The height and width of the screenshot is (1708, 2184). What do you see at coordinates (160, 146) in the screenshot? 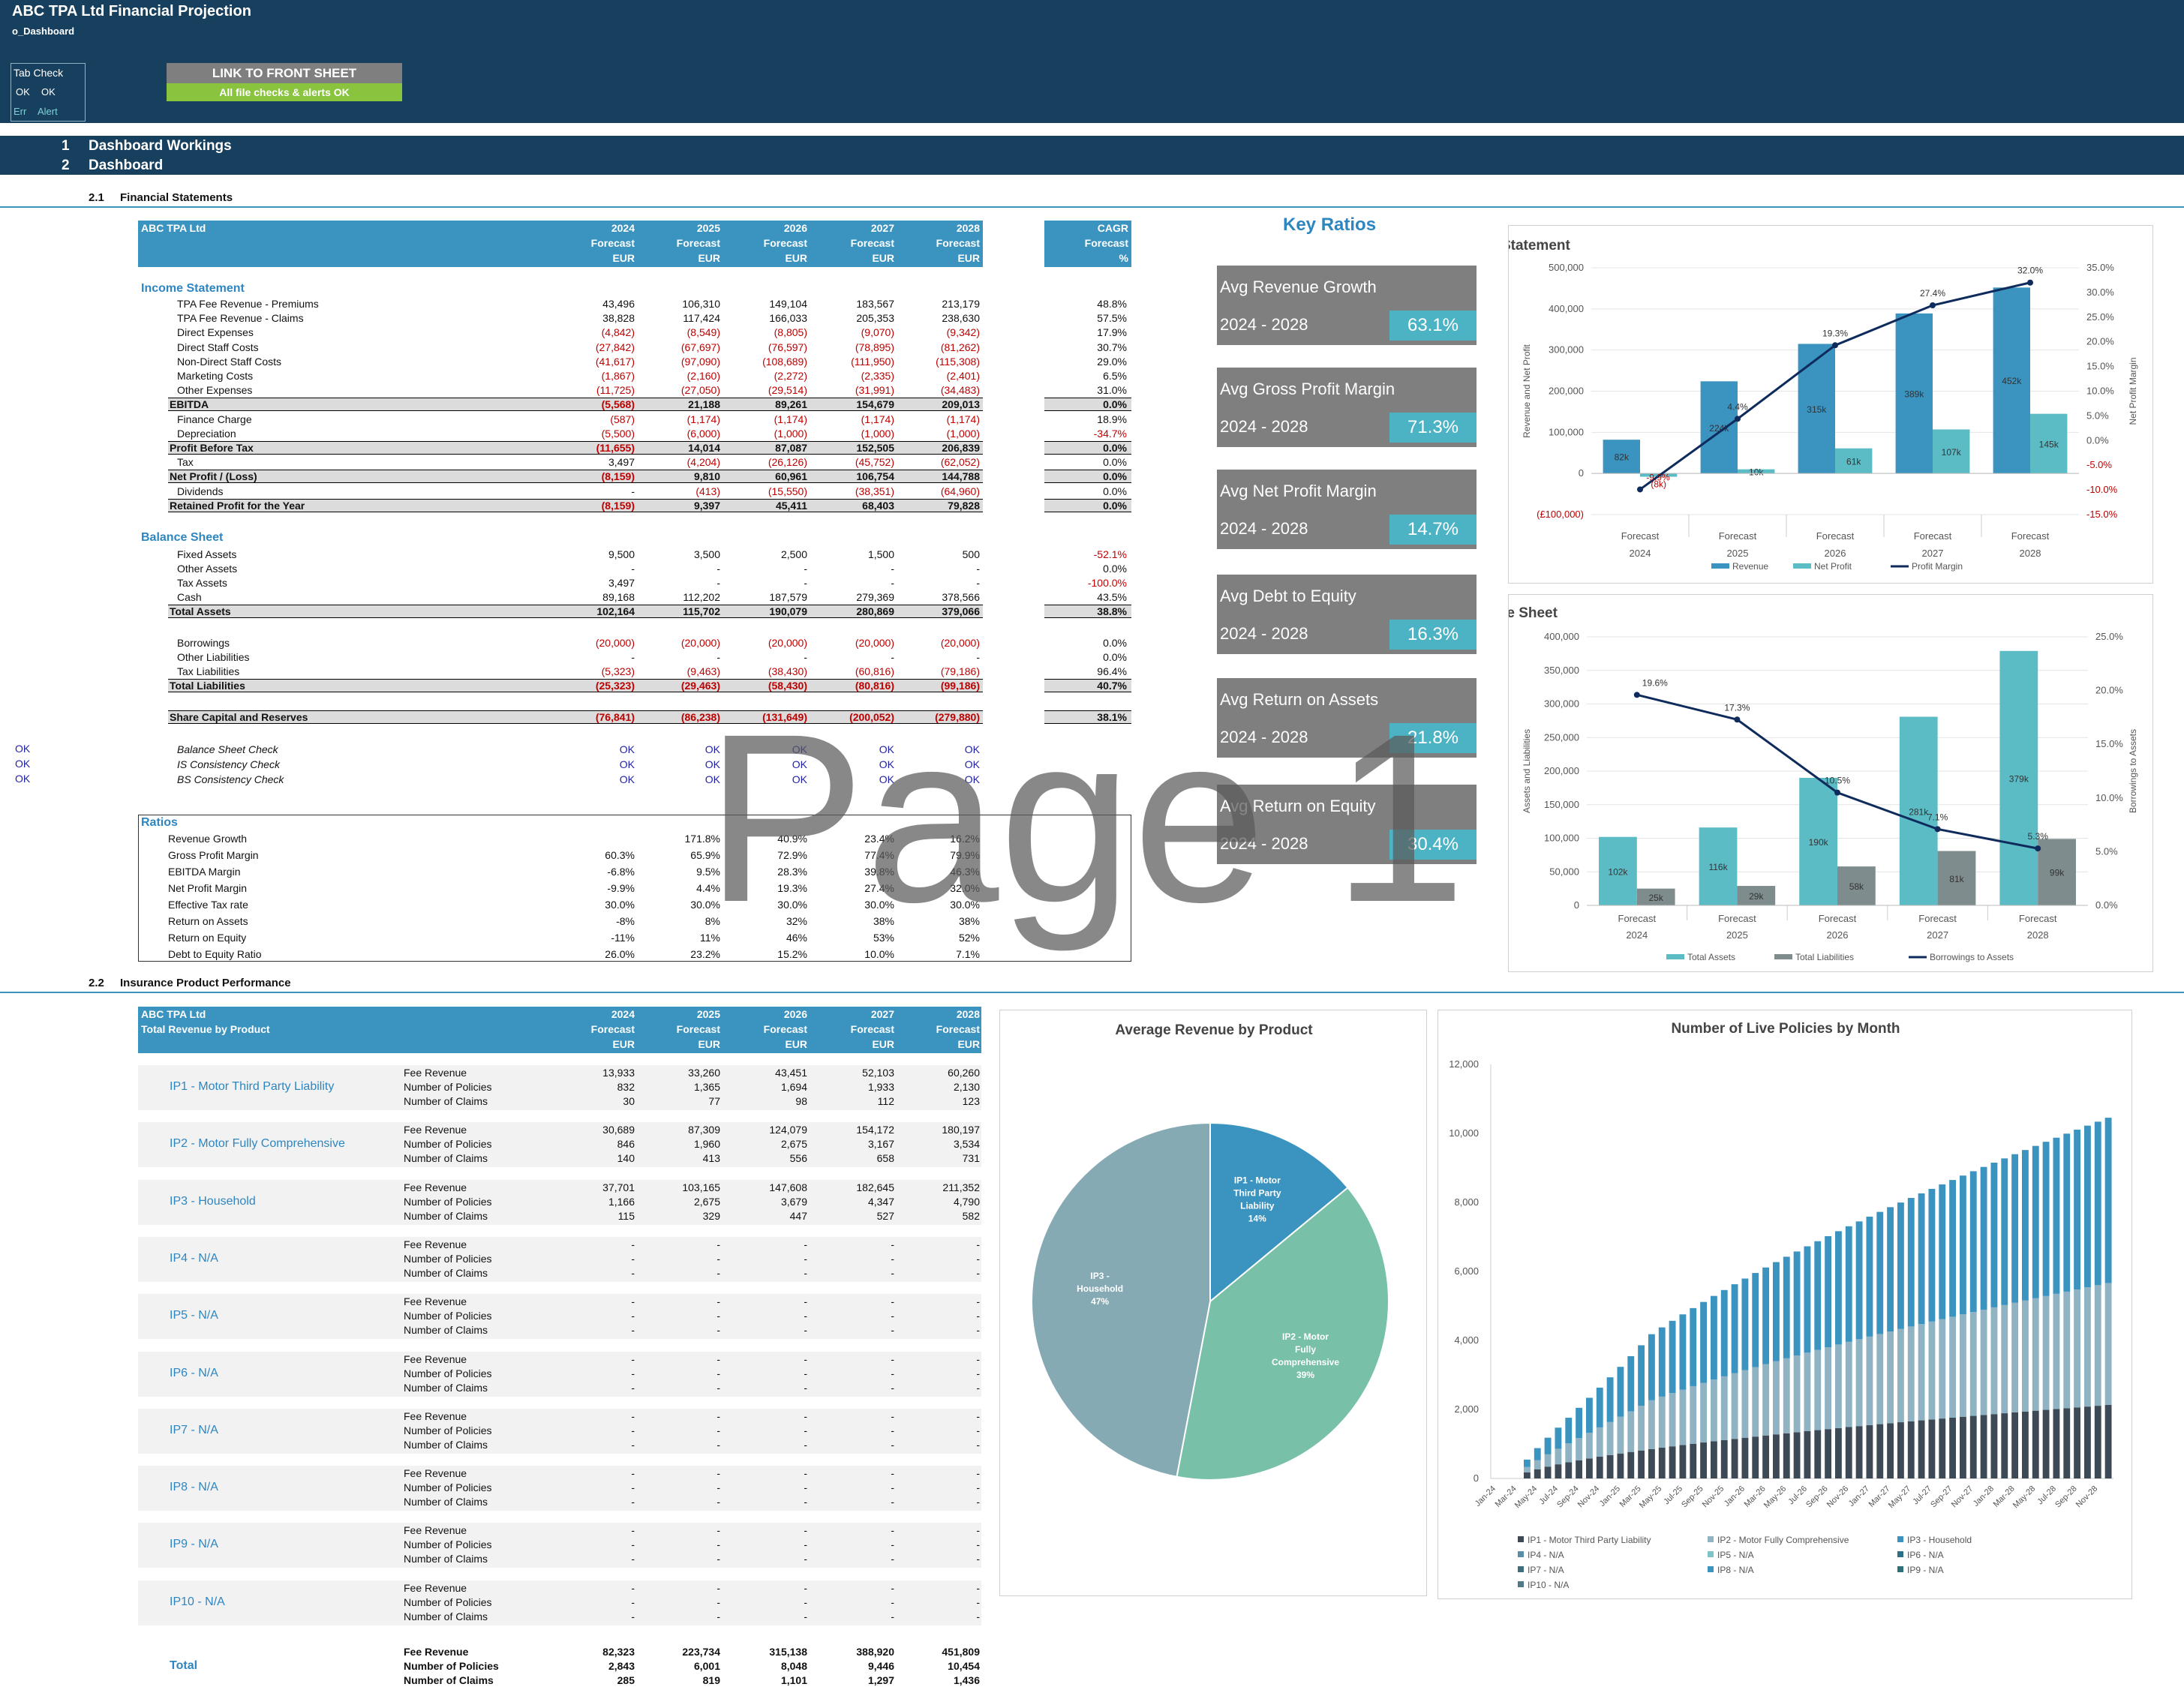
I see `nav-dashboard-workings: Dashboard Workings` at bounding box center [160, 146].